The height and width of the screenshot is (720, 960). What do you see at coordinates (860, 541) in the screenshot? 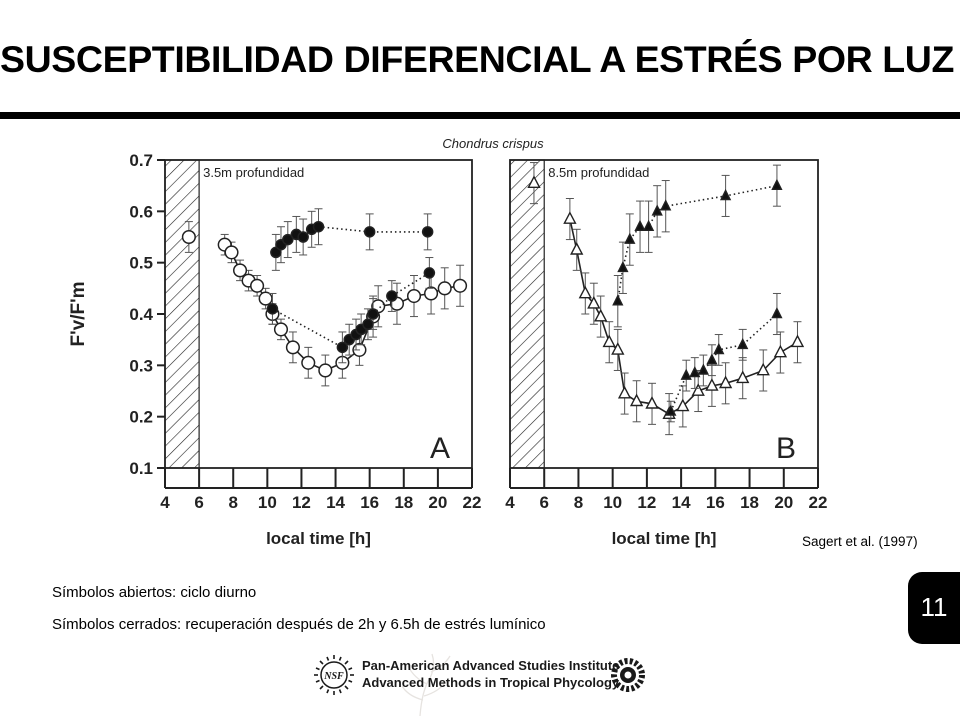
I see `citation: Sagert et al. (1997)` at bounding box center [860, 541].